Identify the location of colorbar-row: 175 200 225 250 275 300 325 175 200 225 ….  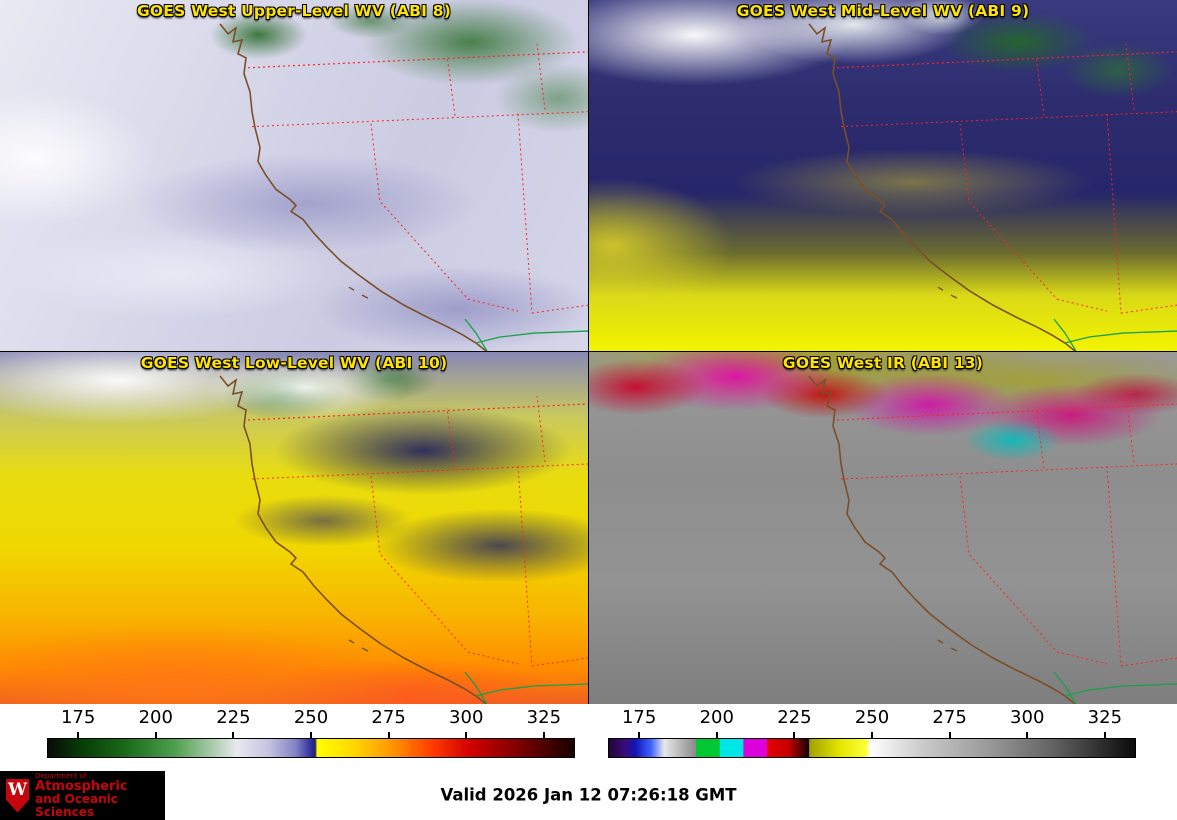
(588, 737).